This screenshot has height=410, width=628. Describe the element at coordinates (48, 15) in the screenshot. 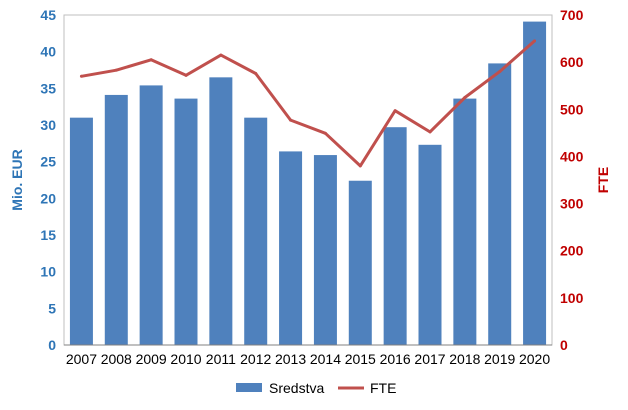

I see `y-left-tick-label: 45` at that location.